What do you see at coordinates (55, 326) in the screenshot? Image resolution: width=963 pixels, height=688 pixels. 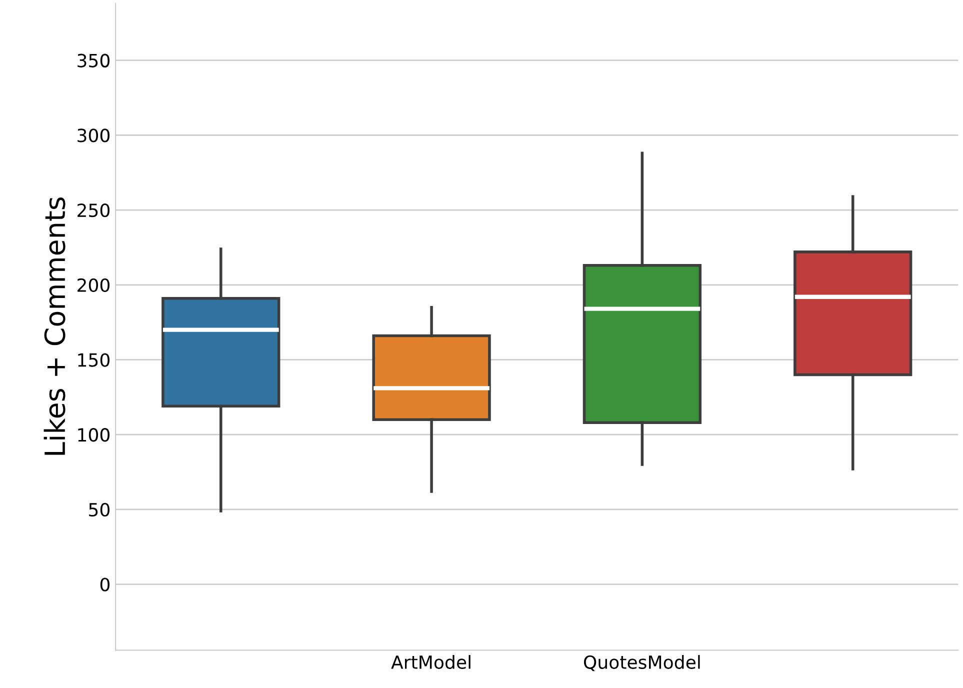 I see `y-axis-title: Likes + Comments` at bounding box center [55, 326].